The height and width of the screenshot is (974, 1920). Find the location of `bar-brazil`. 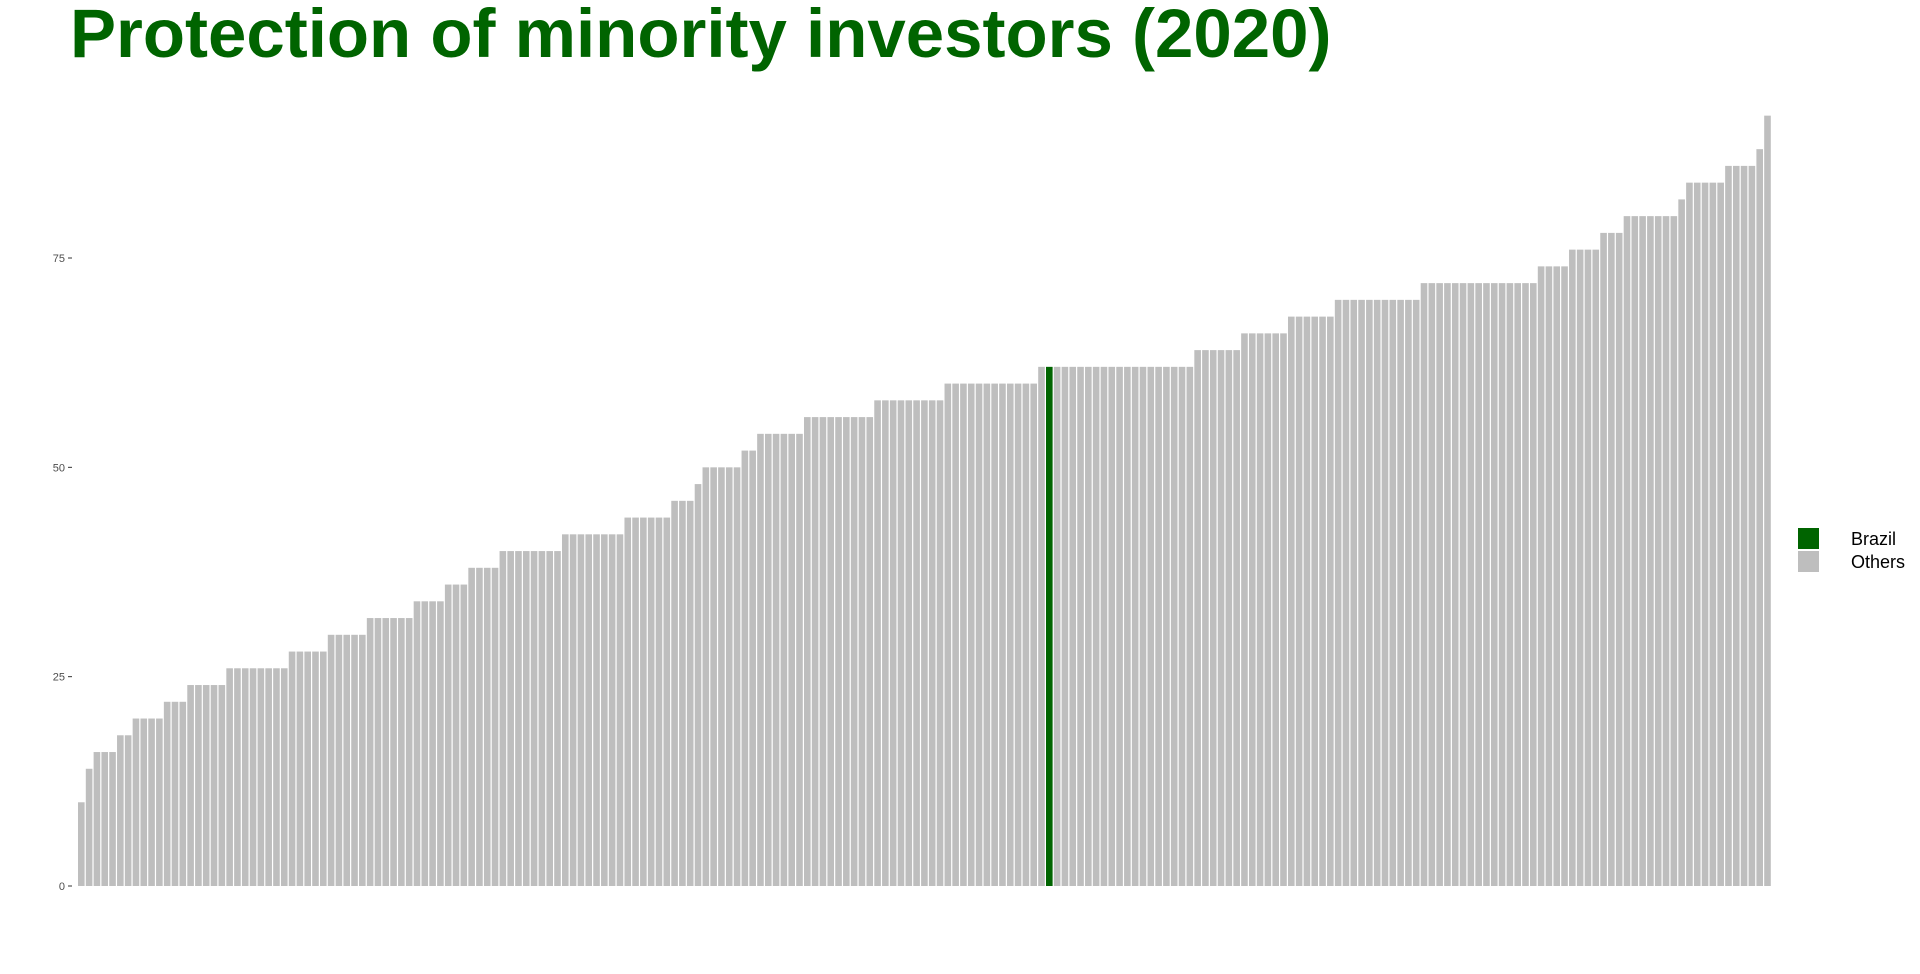

bar-brazil is located at coordinates (1049, 626).